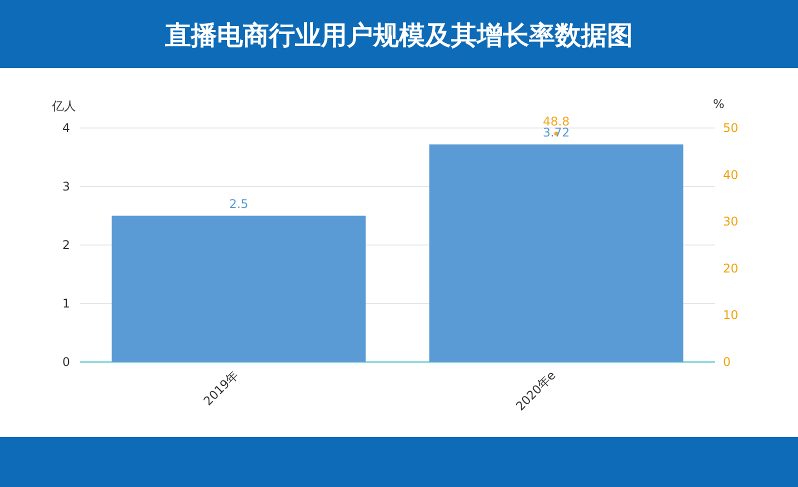 Image resolution: width=798 pixels, height=487 pixels. I want to click on y2-tick-label: 20, so click(730, 268).